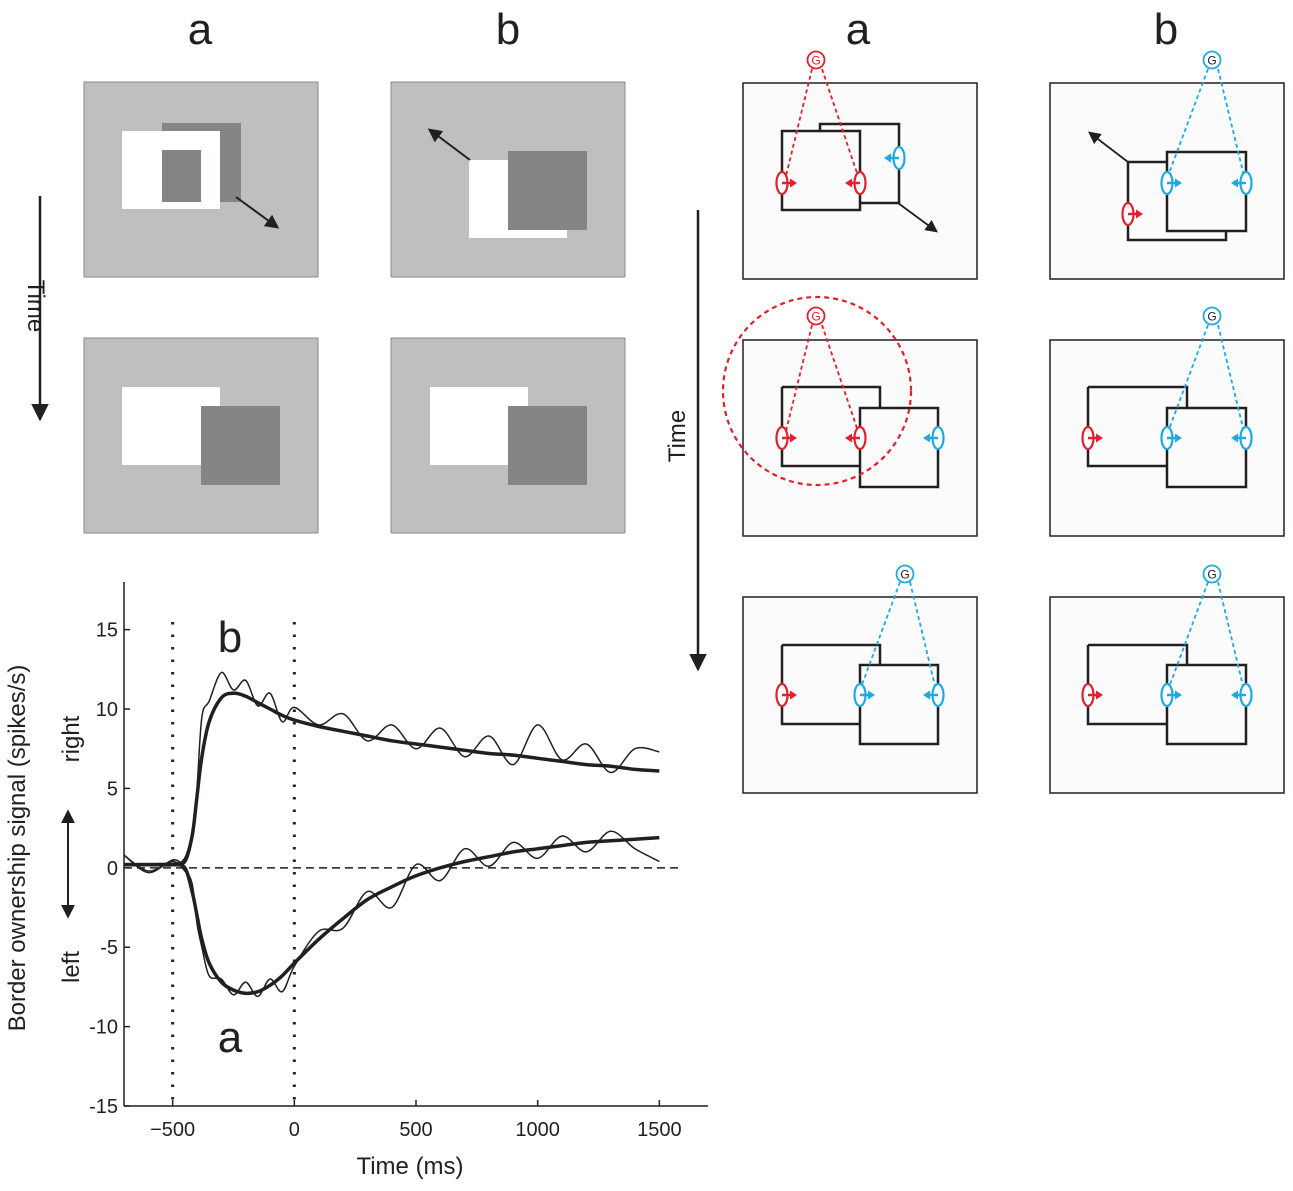 The image size is (1293, 1191). What do you see at coordinates (107, 631) in the screenshot?
I see `y-tick-label: 15` at bounding box center [107, 631].